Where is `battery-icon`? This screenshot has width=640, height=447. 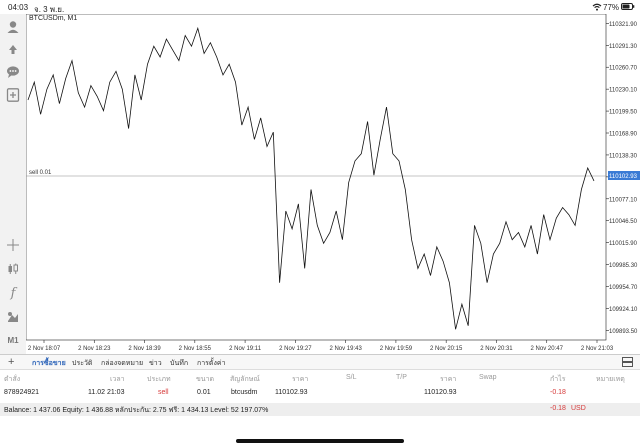 battery-icon is located at coordinates (628, 7).